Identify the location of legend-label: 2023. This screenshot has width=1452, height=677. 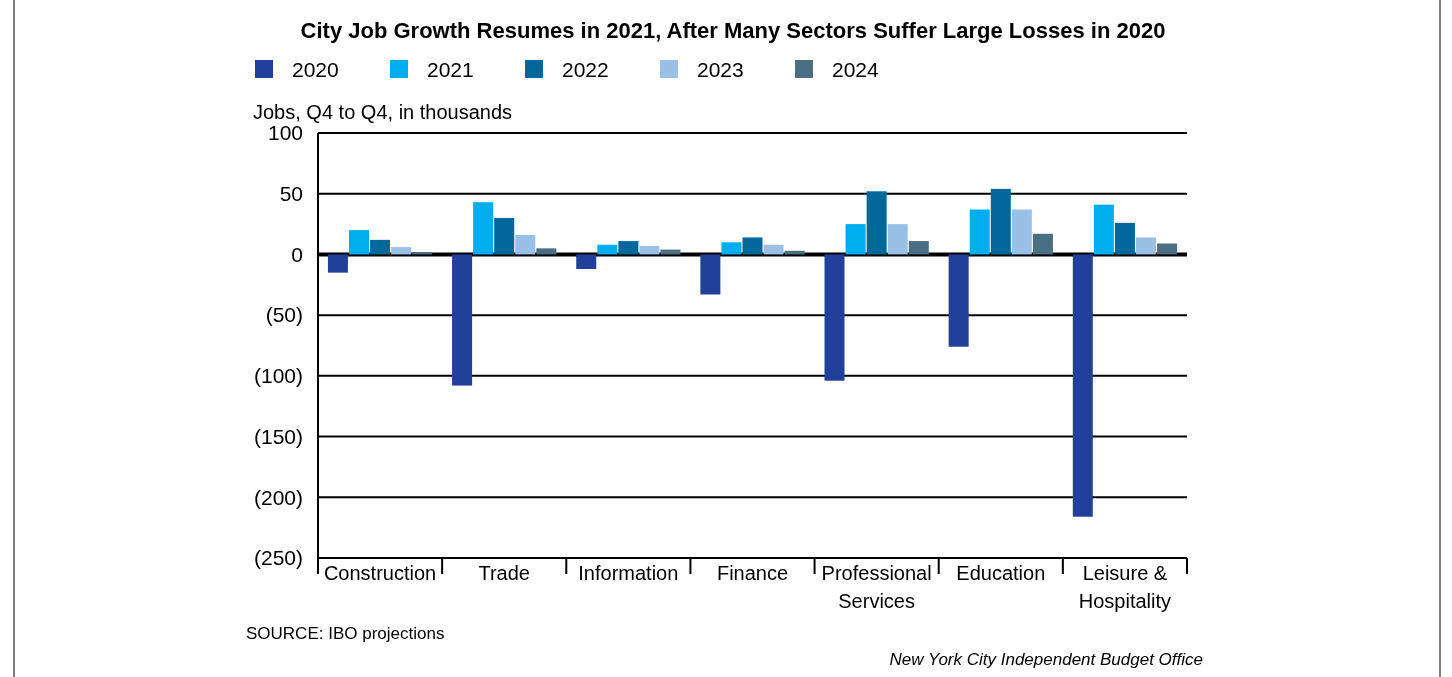
(720, 69).